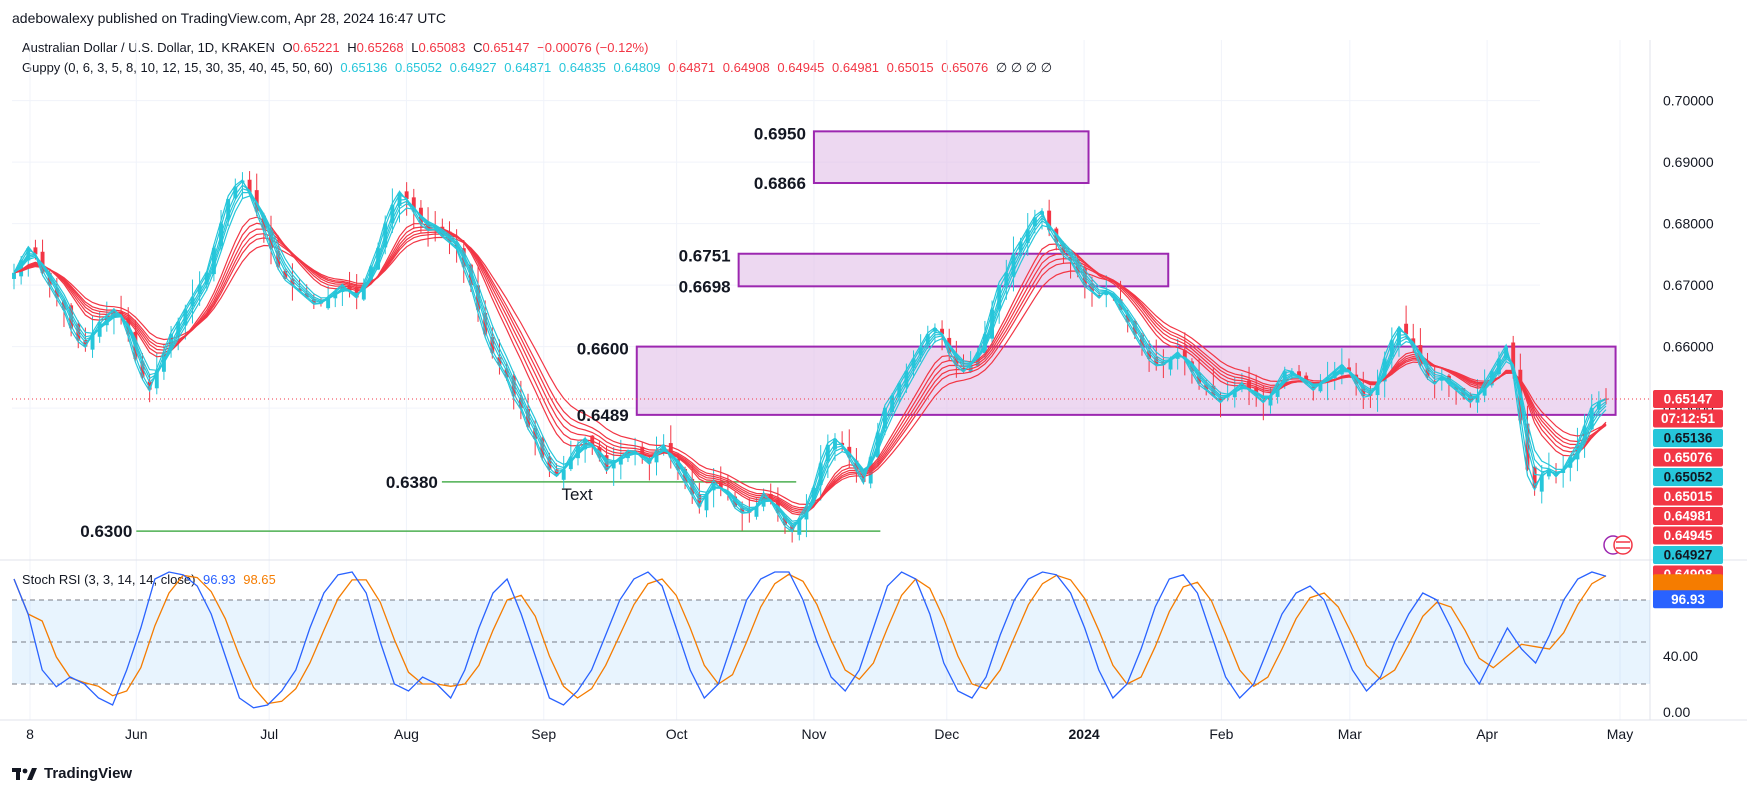 The width and height of the screenshot is (1747, 796). I want to click on currency-flags-icon, so click(1618, 545).